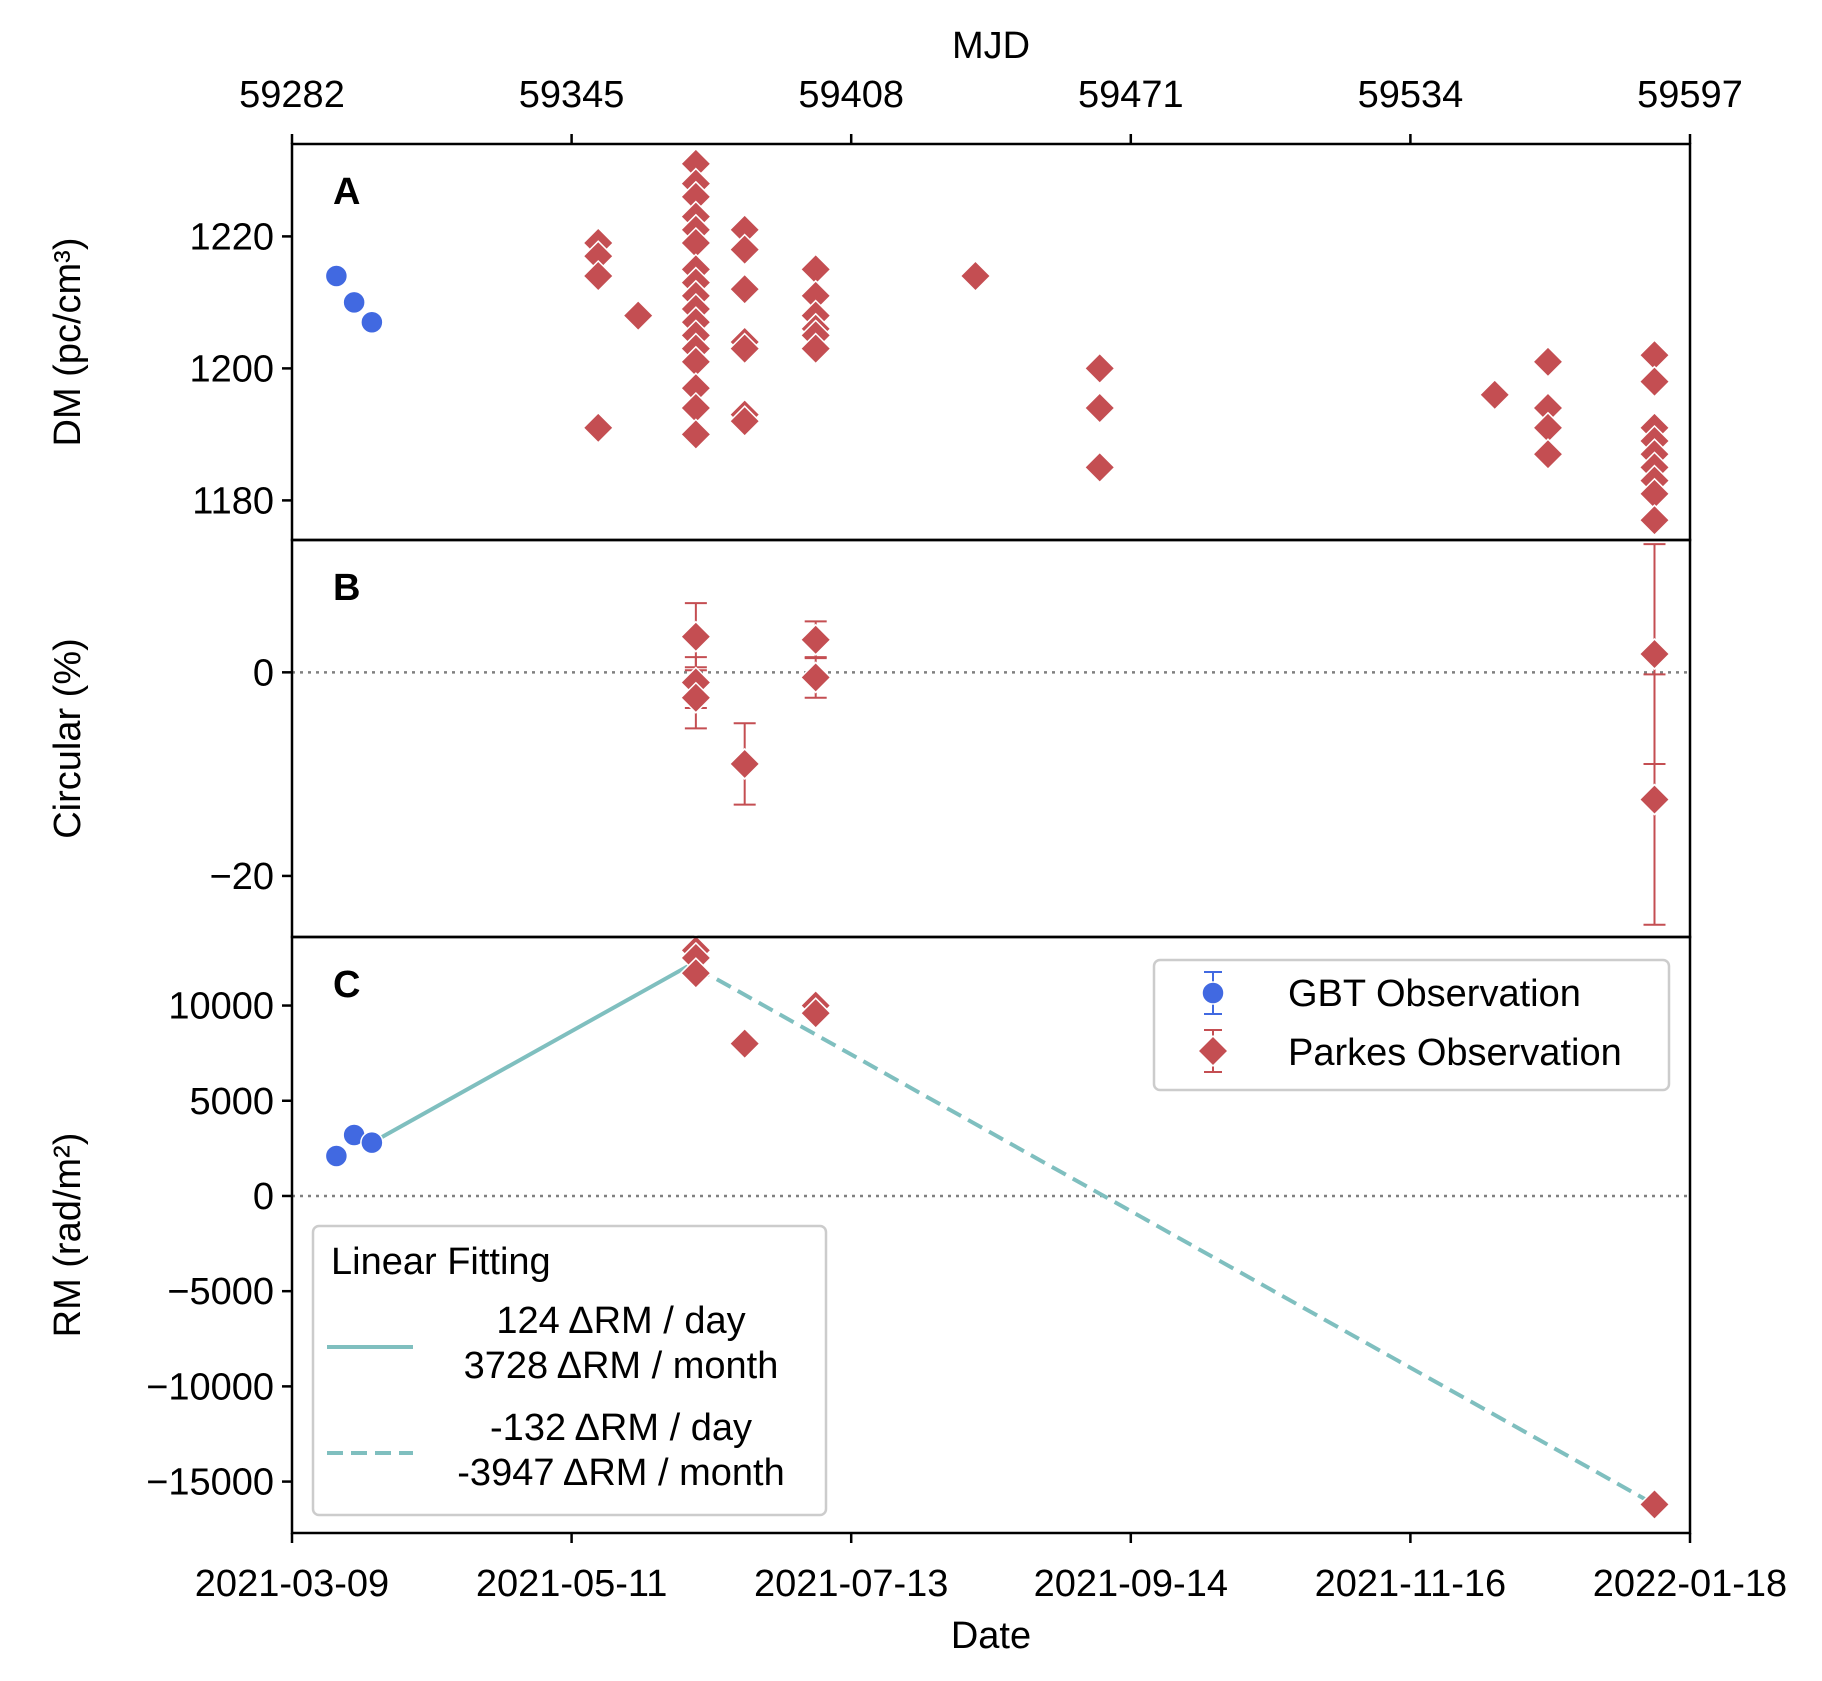  Describe the element at coordinates (346, 985) in the screenshot. I see `panel-c-letter: C` at that location.